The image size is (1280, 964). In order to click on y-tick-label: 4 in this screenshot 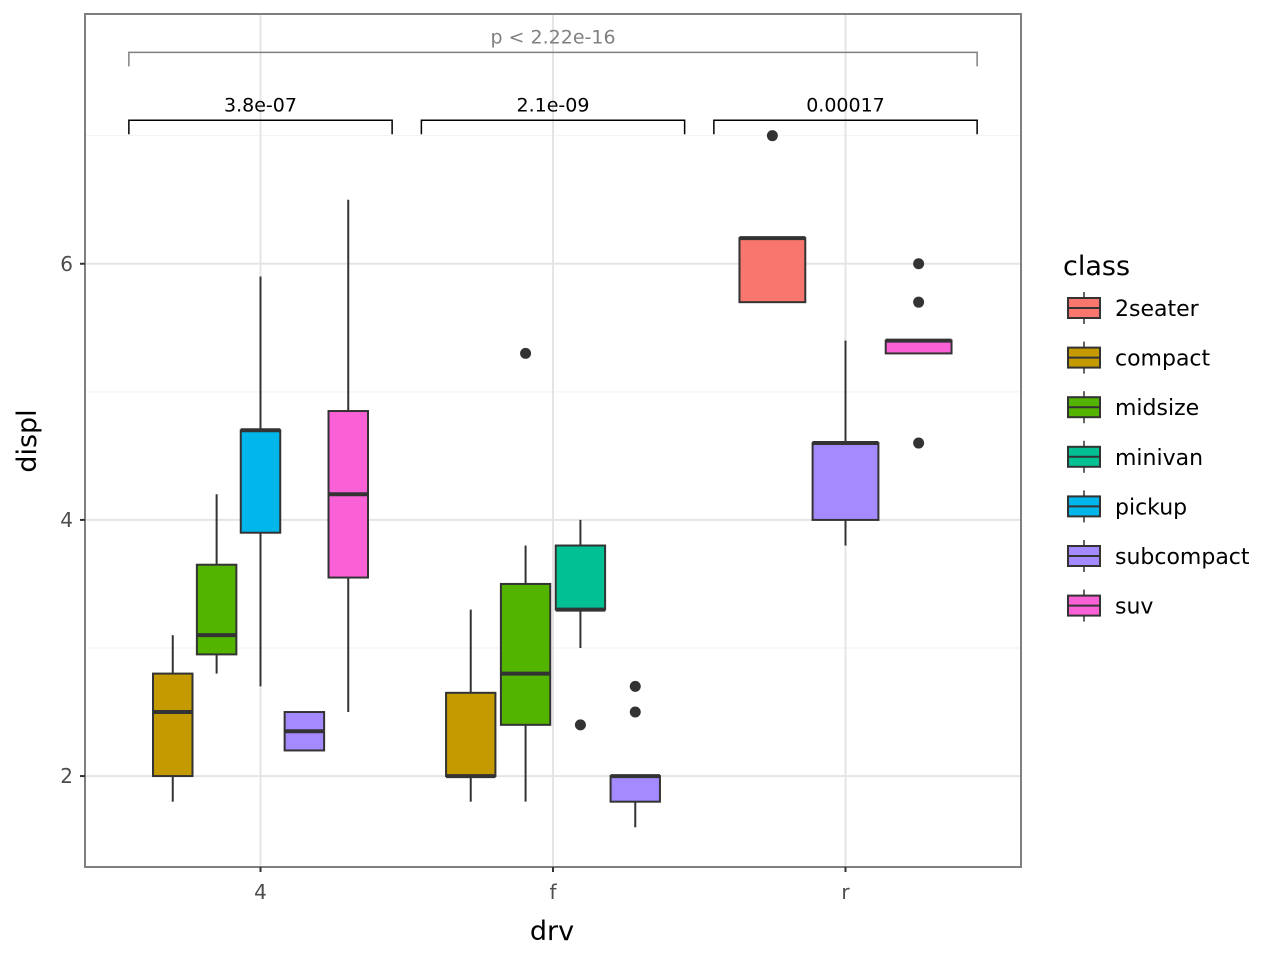, I will do `click(66, 520)`.